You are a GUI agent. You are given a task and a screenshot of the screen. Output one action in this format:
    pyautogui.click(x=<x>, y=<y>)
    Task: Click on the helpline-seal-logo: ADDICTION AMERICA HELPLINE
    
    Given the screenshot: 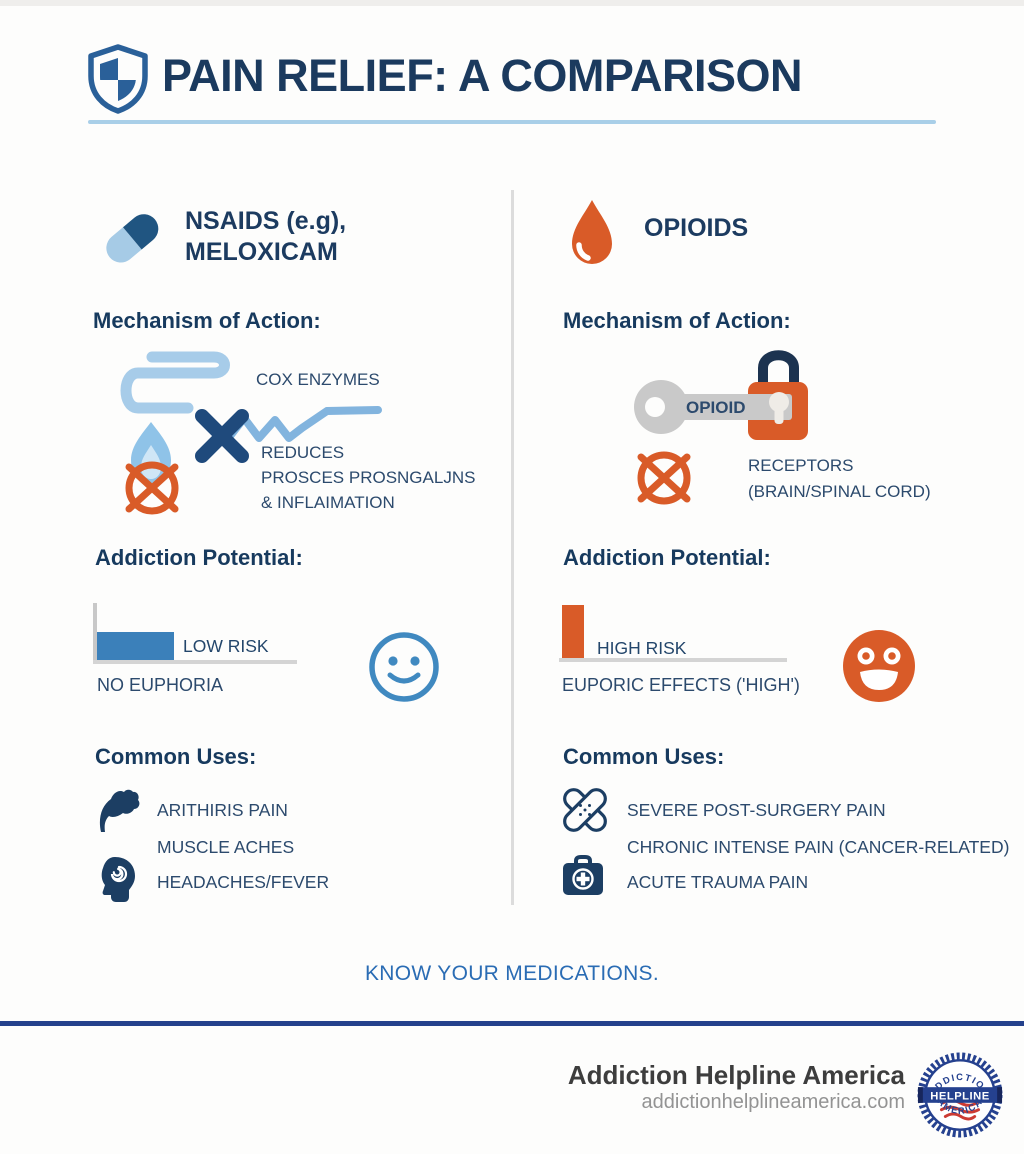 What is the action you would take?
    pyautogui.click(x=960, y=1095)
    